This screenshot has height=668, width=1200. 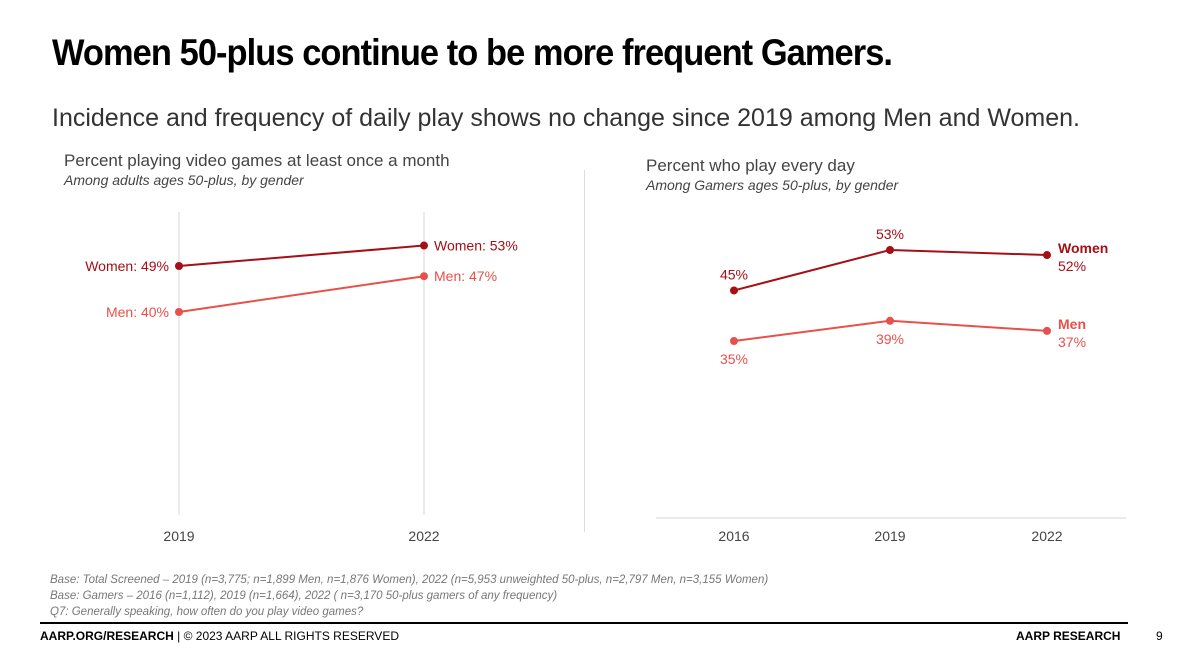 What do you see at coordinates (1072, 266) in the screenshot?
I see `women-data-label-2022: 52%` at bounding box center [1072, 266].